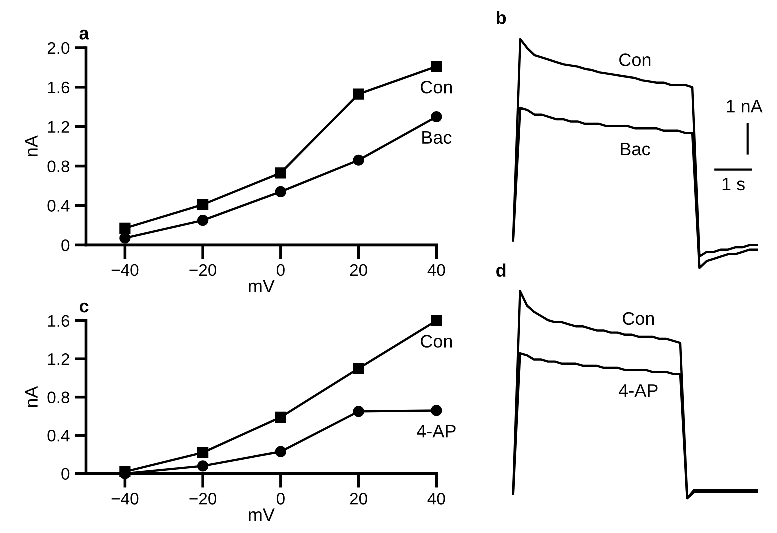 The image size is (777, 533). What do you see at coordinates (745, 106) in the screenshot?
I see `annotation: 1 nA` at bounding box center [745, 106].